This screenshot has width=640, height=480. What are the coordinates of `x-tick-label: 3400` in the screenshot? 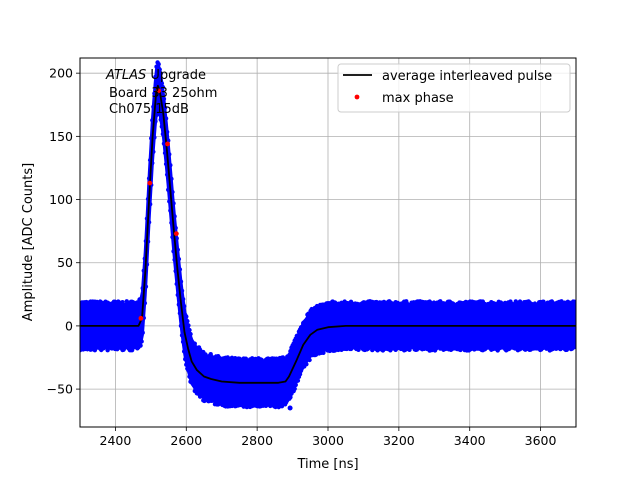 It's located at (470, 440).